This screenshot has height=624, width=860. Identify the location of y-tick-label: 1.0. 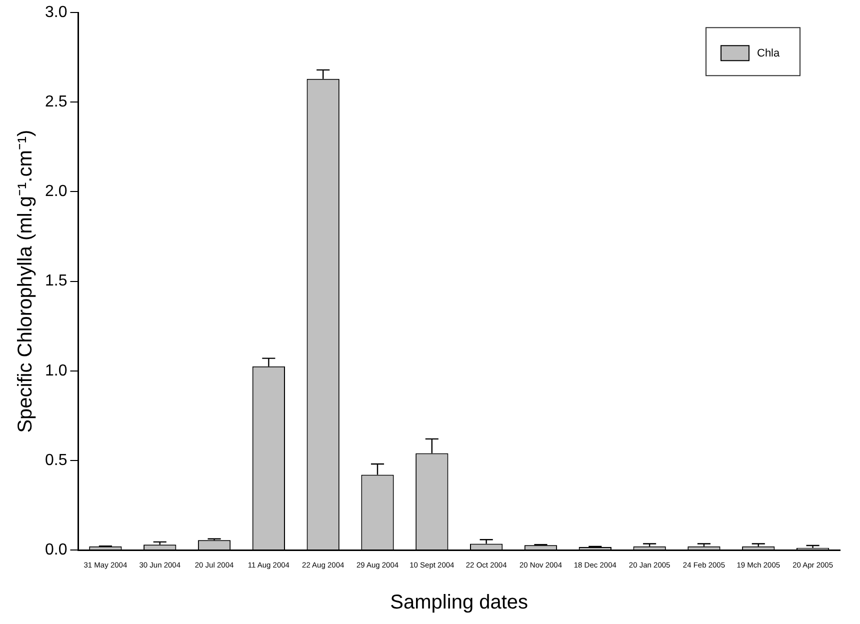
(56, 371).